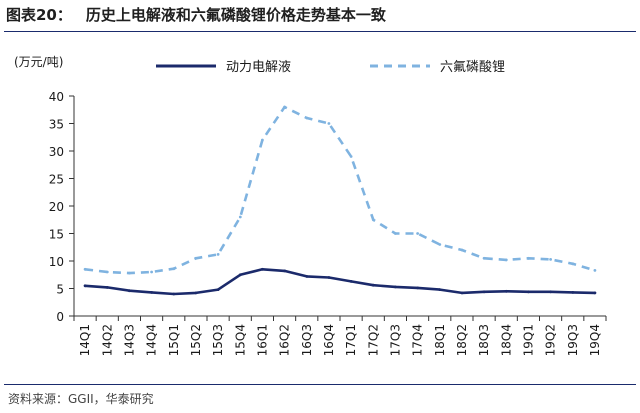  What do you see at coordinates (38, 62) in the screenshot?
I see `y-unit-label: (万元/吨)` at bounding box center [38, 62].